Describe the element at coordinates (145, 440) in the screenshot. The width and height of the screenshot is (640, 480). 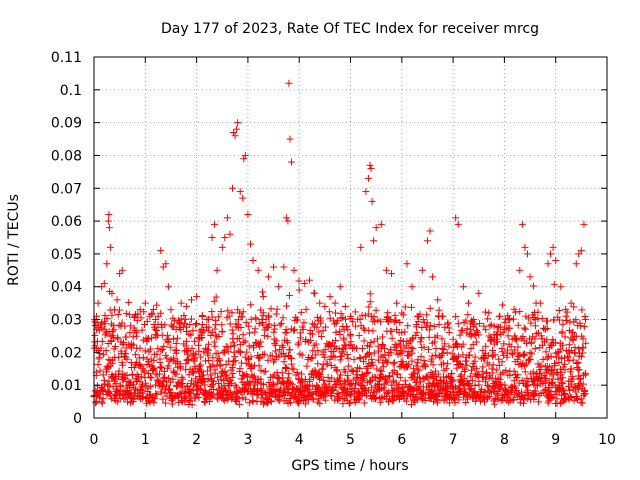
I see `x-tick-label: 1` at that location.